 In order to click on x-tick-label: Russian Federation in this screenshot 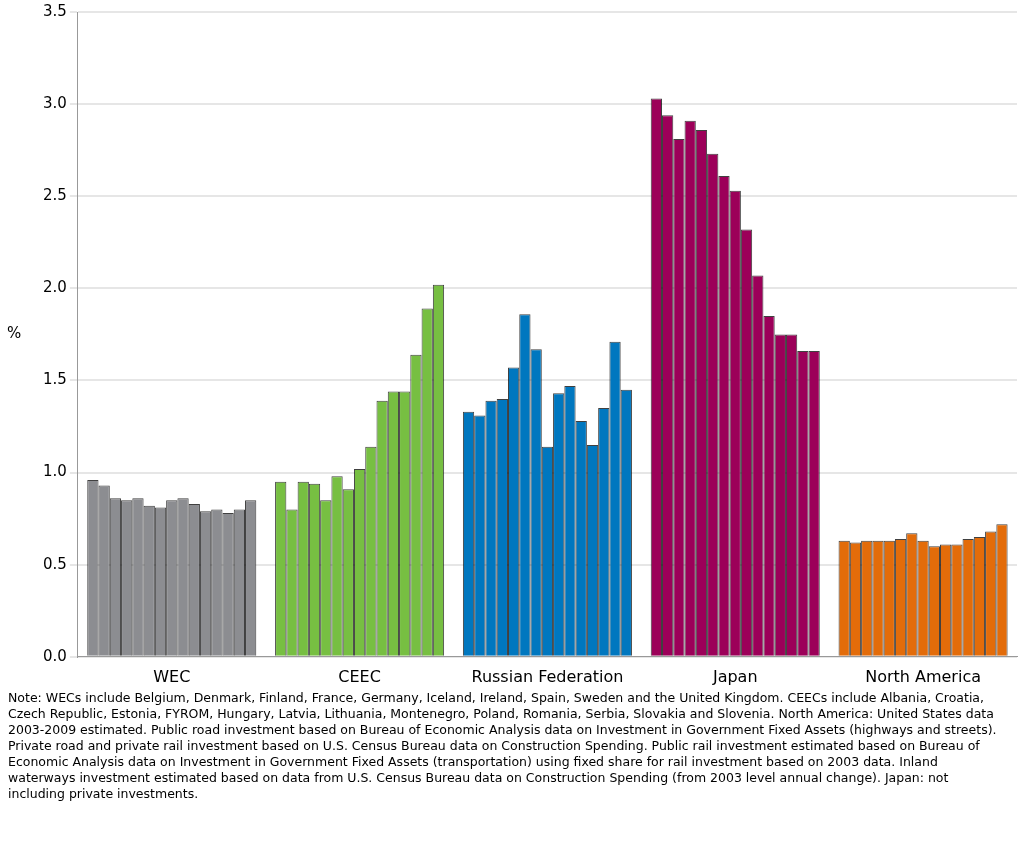, I will do `click(547, 676)`.